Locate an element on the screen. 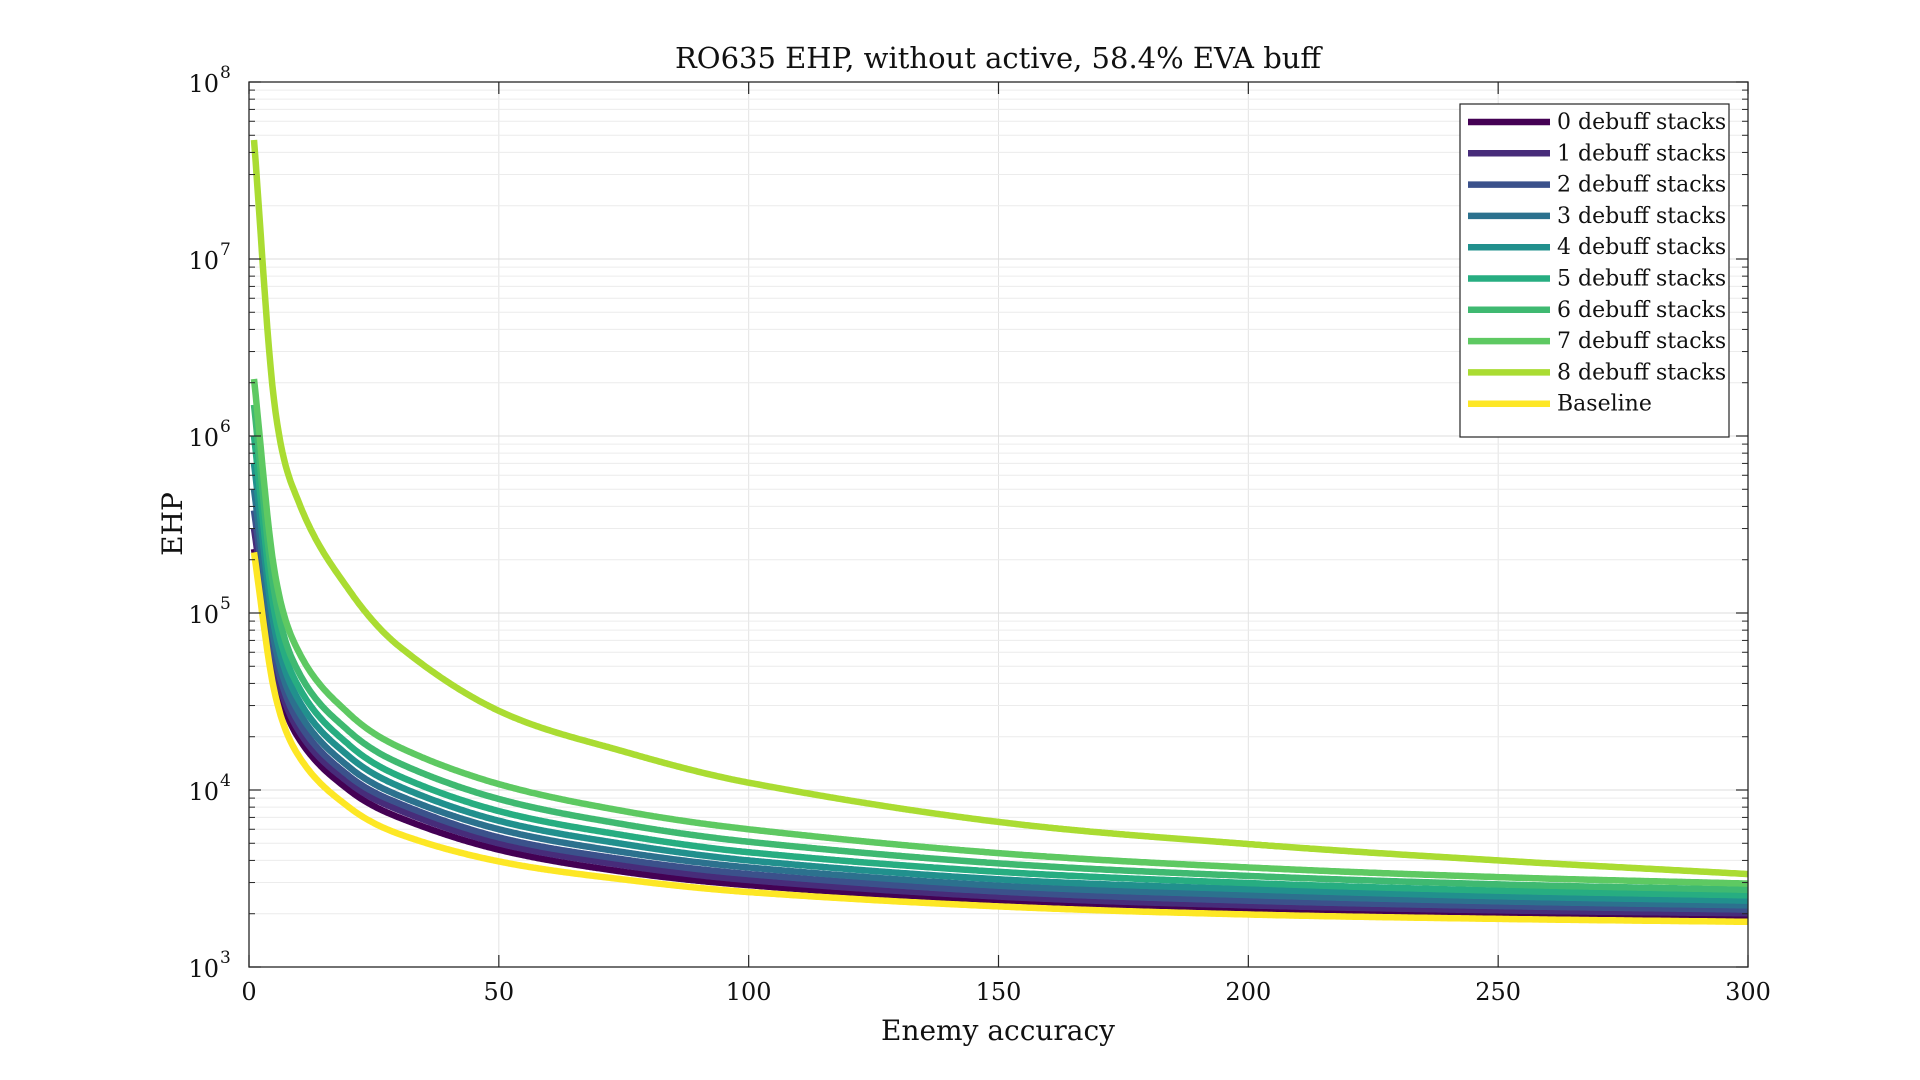  x-tick-label: 100 is located at coordinates (749, 992).